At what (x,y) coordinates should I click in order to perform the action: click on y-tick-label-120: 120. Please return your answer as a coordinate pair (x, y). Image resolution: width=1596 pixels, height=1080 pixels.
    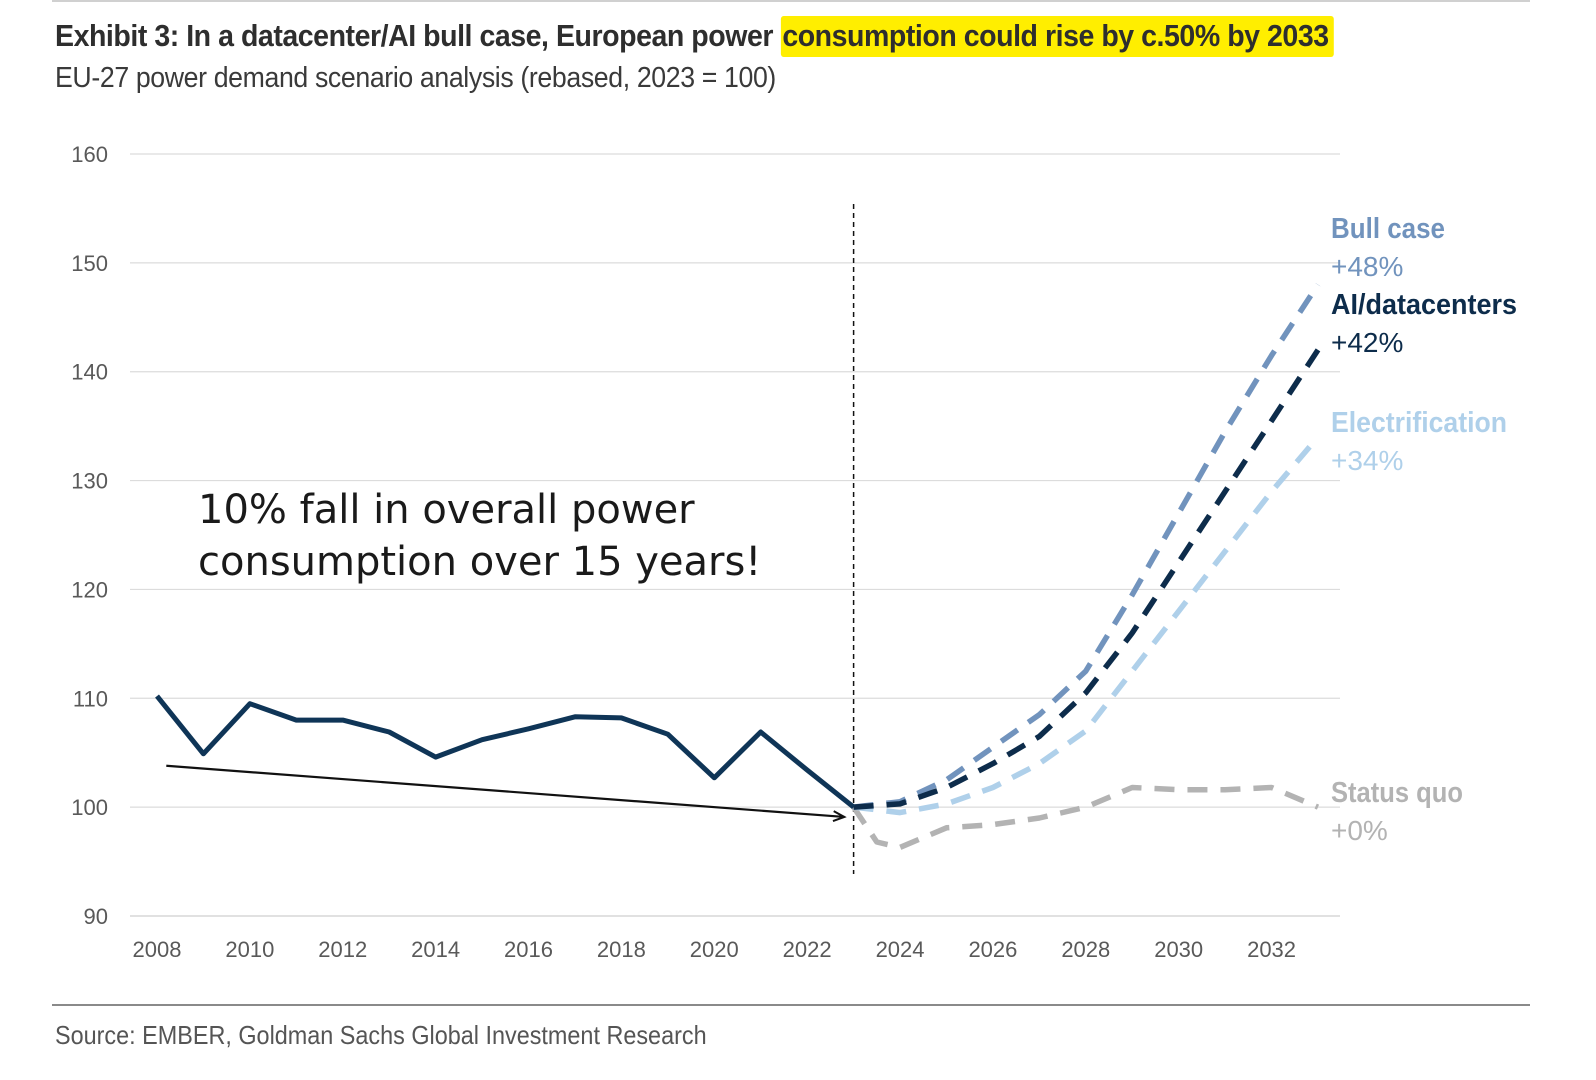
    Looking at the image, I should click on (89, 589).